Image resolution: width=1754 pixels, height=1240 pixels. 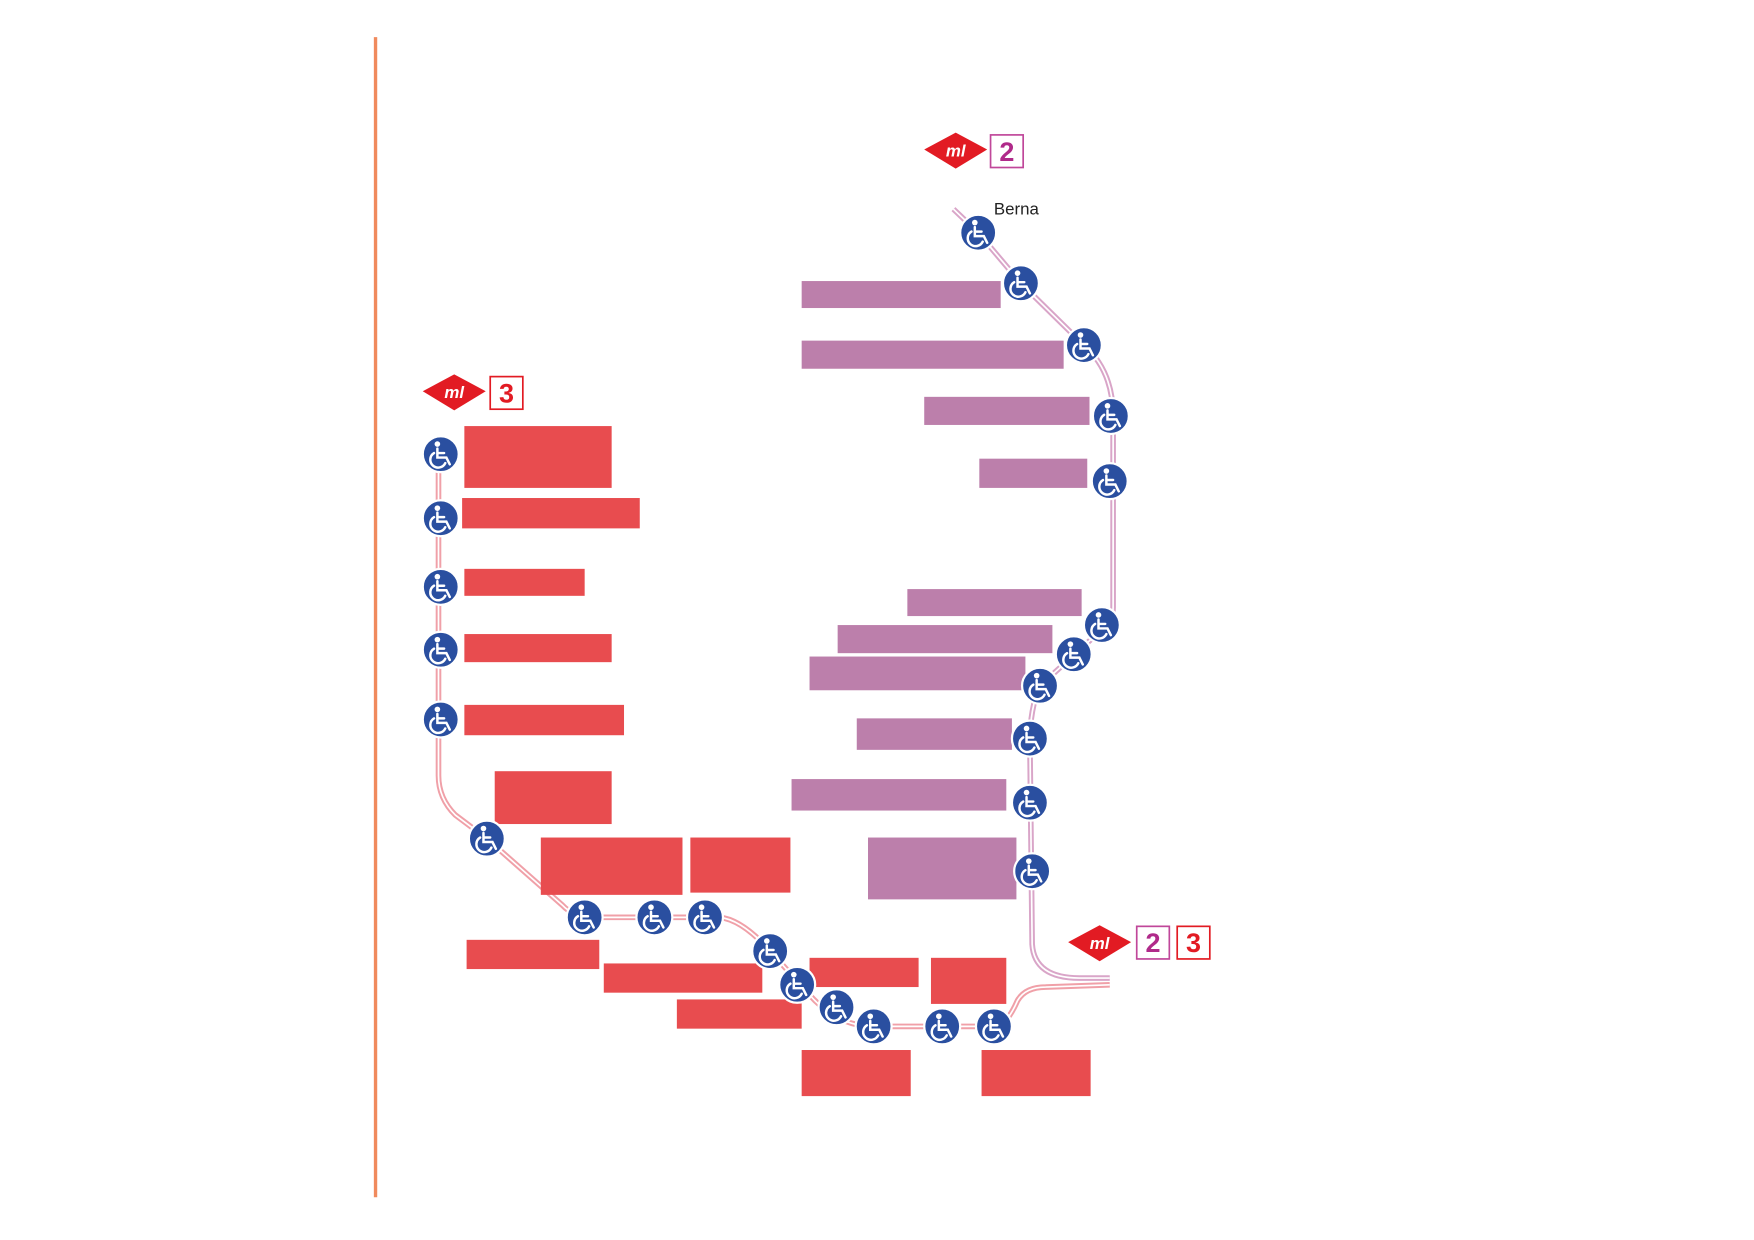 What do you see at coordinates (1139, 943) in the screenshot?
I see `line-badge: ml 2 3` at bounding box center [1139, 943].